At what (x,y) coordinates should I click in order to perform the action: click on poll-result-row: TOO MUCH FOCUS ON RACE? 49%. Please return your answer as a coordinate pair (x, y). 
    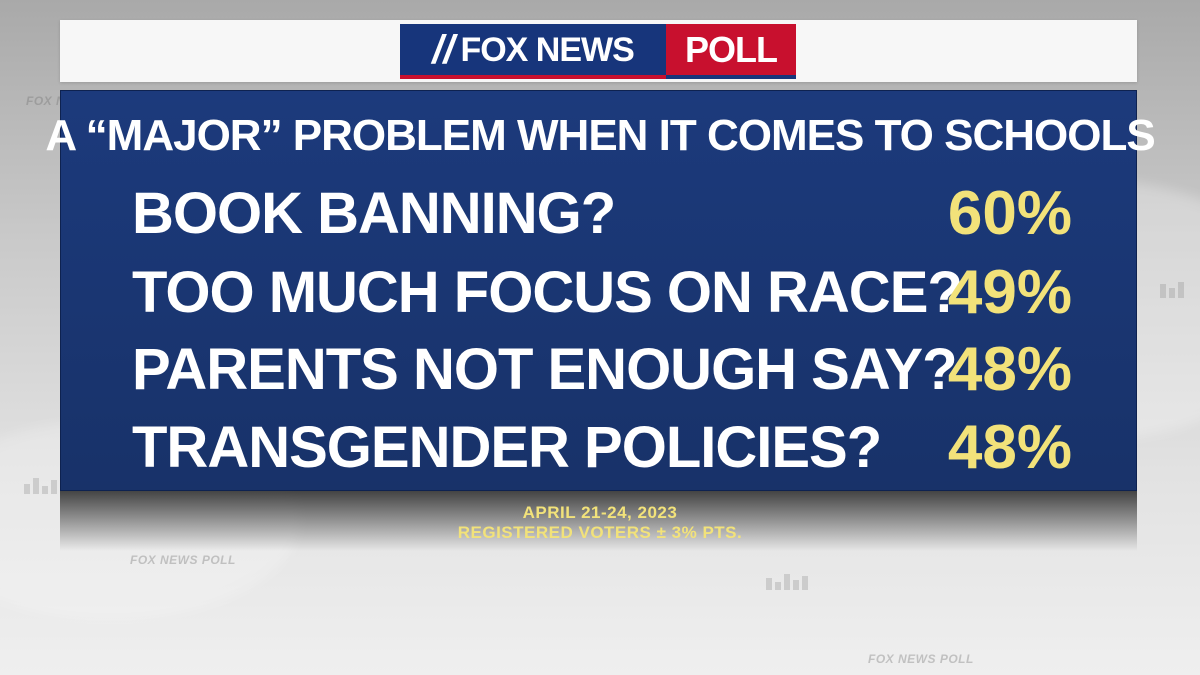
    Looking at the image, I should click on (602, 293).